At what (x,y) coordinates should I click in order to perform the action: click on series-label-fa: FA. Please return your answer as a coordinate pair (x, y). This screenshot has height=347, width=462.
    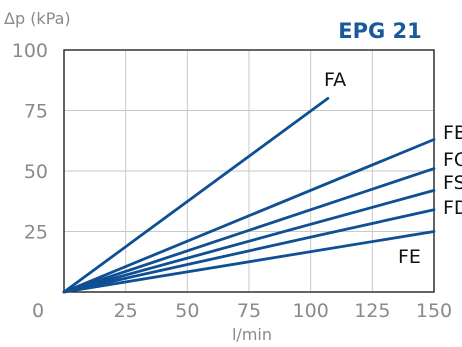
    Looking at the image, I should click on (335, 80).